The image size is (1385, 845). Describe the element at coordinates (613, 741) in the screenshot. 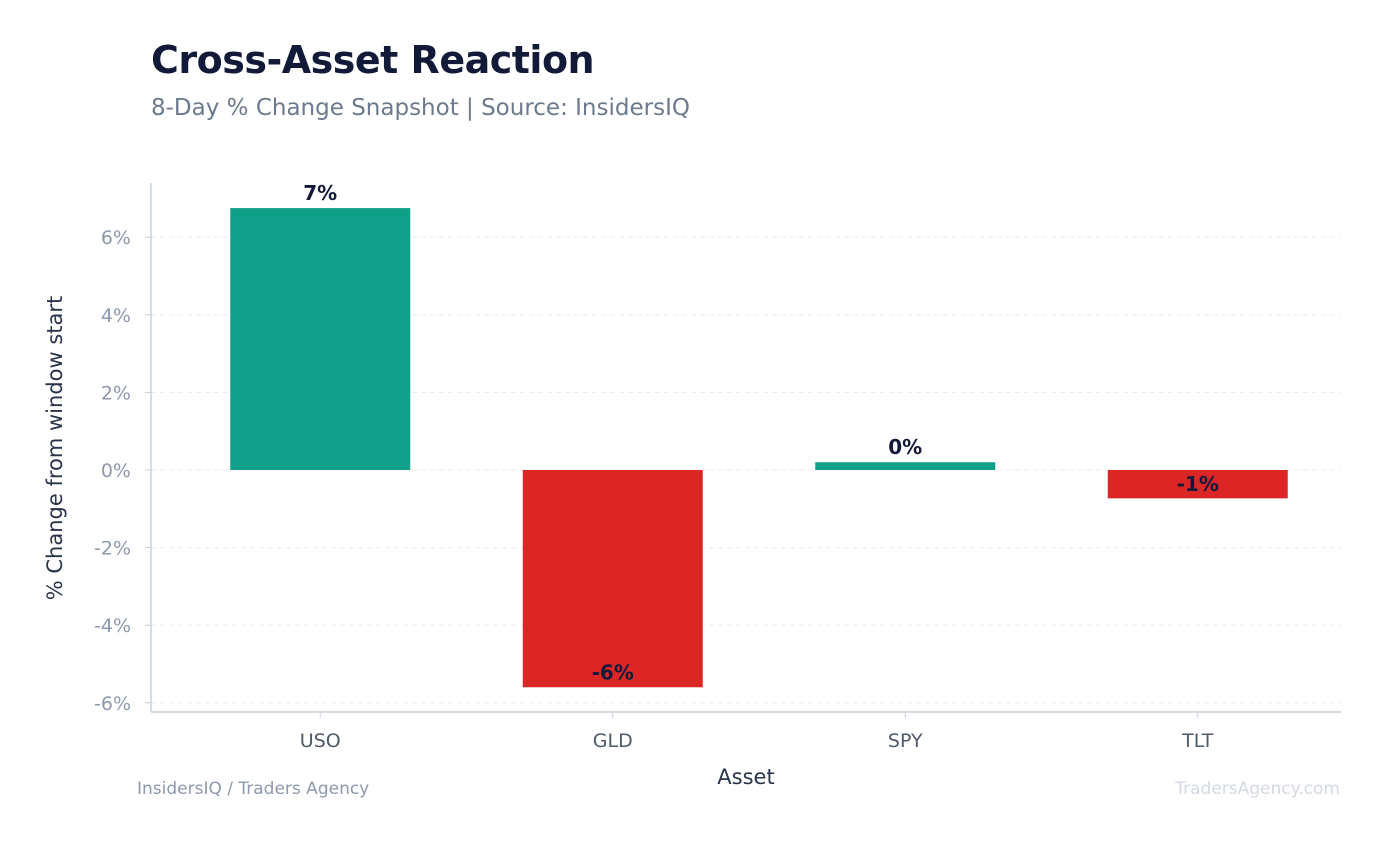

I see `x-tick-label: GLD` at that location.